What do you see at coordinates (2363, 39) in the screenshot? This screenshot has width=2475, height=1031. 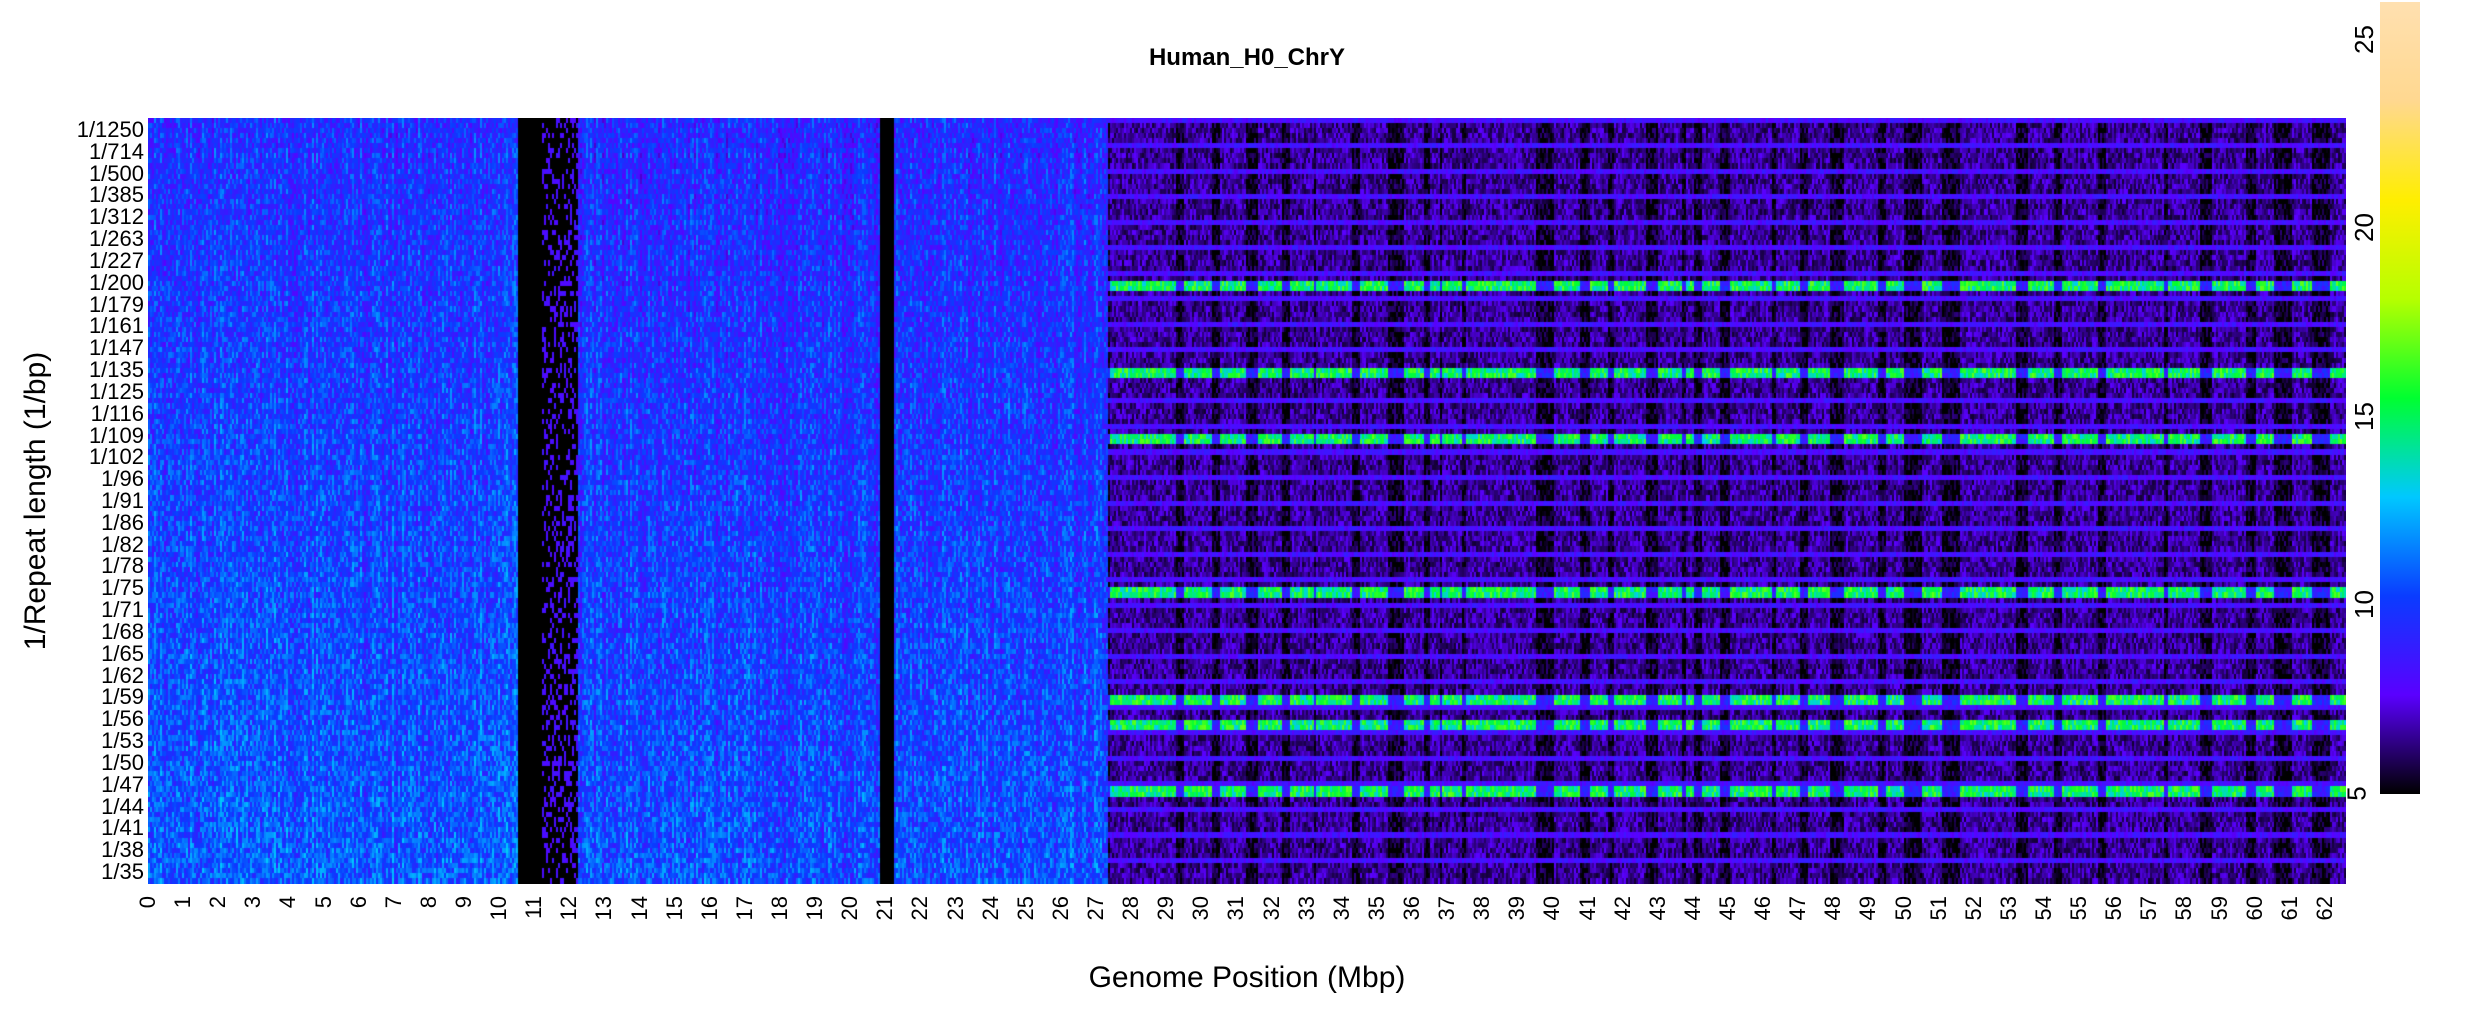 I see `colorbar-tick-label: 25` at bounding box center [2363, 39].